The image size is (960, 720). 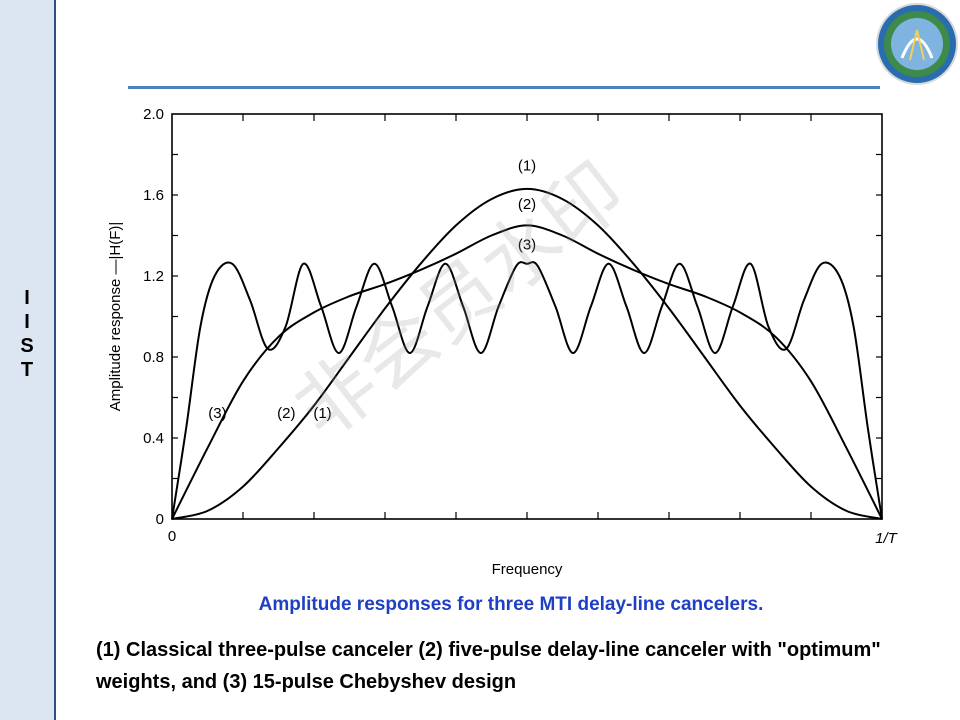 I want to click on sidebar-letter: T, so click(x=27, y=370).